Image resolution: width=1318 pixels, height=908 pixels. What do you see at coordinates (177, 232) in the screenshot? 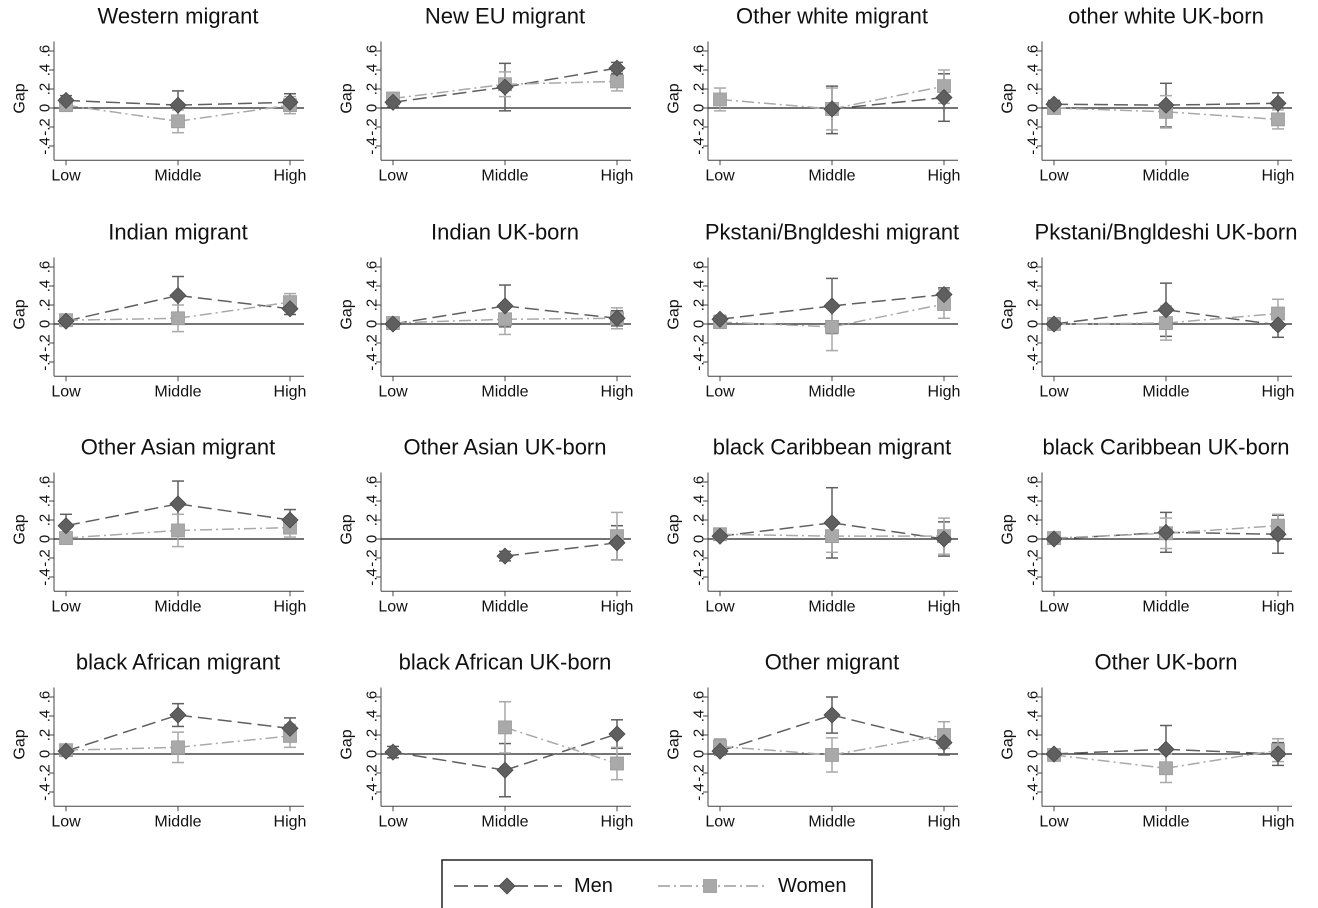
I see `panel-title: Indian migrant` at bounding box center [177, 232].